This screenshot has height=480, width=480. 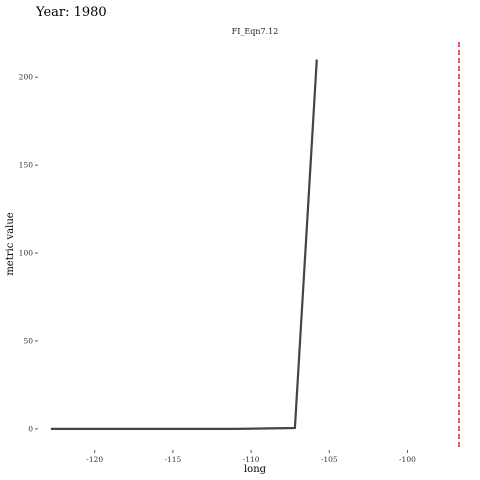 What do you see at coordinates (30, 428) in the screenshot?
I see `y-tick-label: 0` at bounding box center [30, 428].